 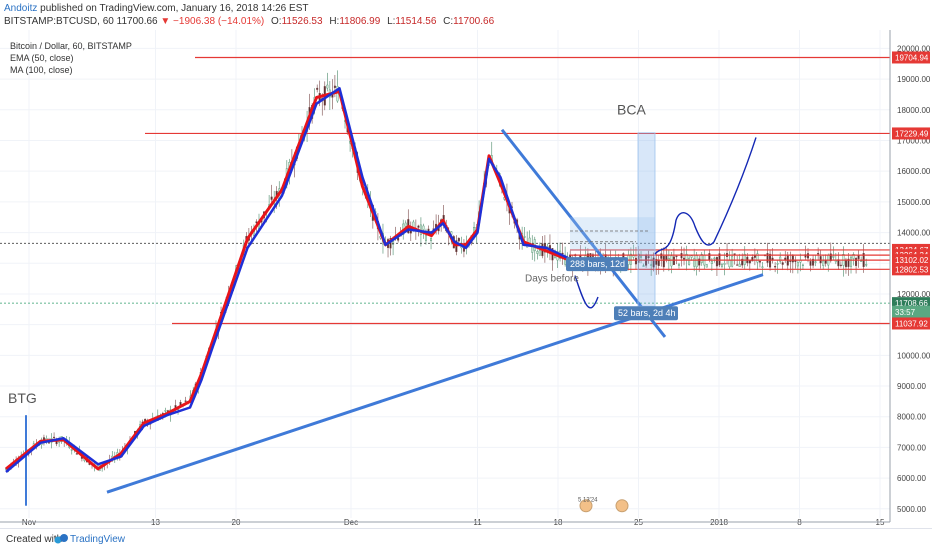 What do you see at coordinates (911, 478) in the screenshot?
I see `y-tick-label: 6000.00` at bounding box center [911, 478].